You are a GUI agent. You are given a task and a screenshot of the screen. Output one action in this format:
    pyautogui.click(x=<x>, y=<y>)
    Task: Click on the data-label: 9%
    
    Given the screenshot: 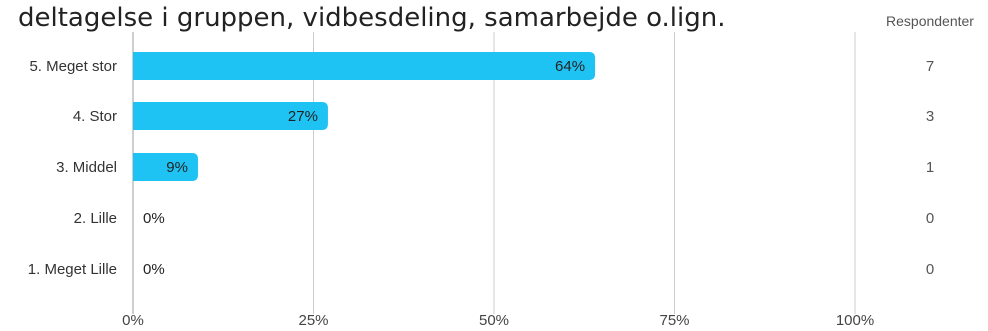 What is the action you would take?
    pyautogui.click(x=177, y=167)
    